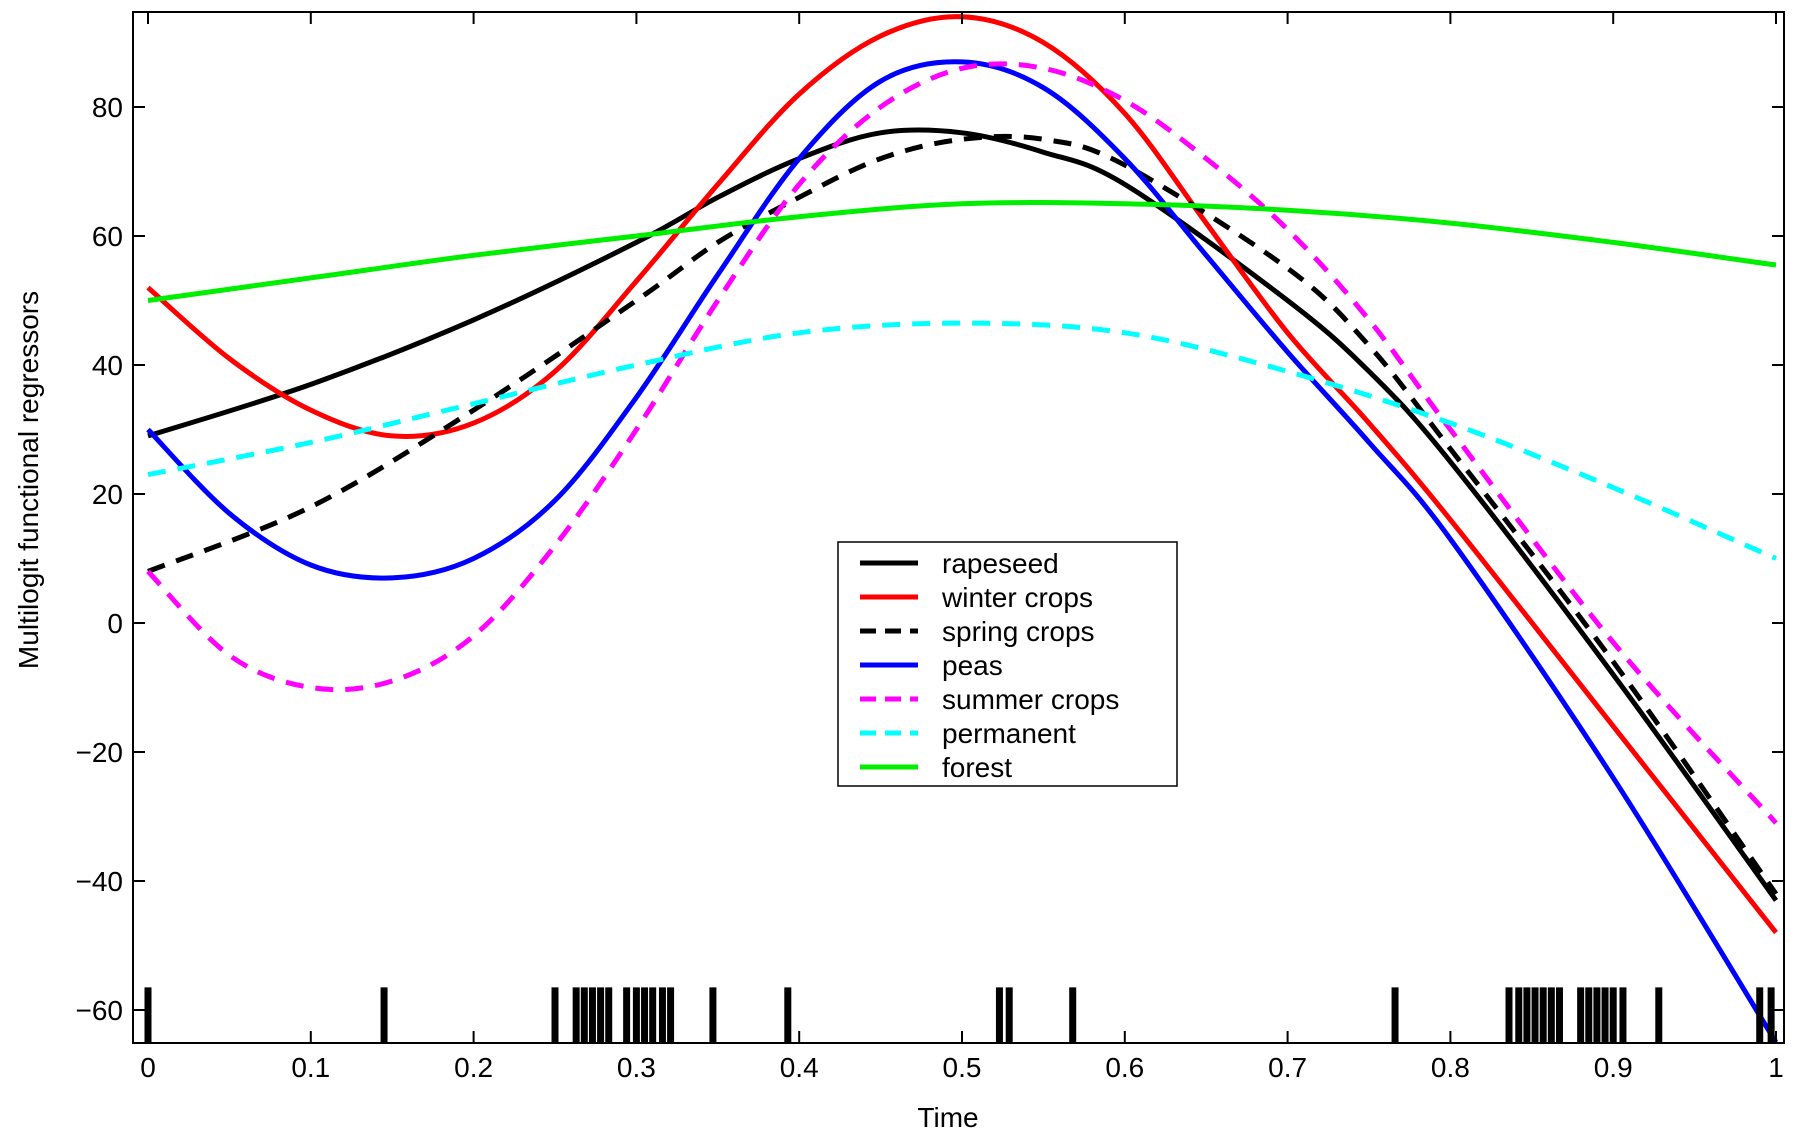 The height and width of the screenshot is (1135, 1795). I want to click on legend-label: permanent, so click(1009, 733).